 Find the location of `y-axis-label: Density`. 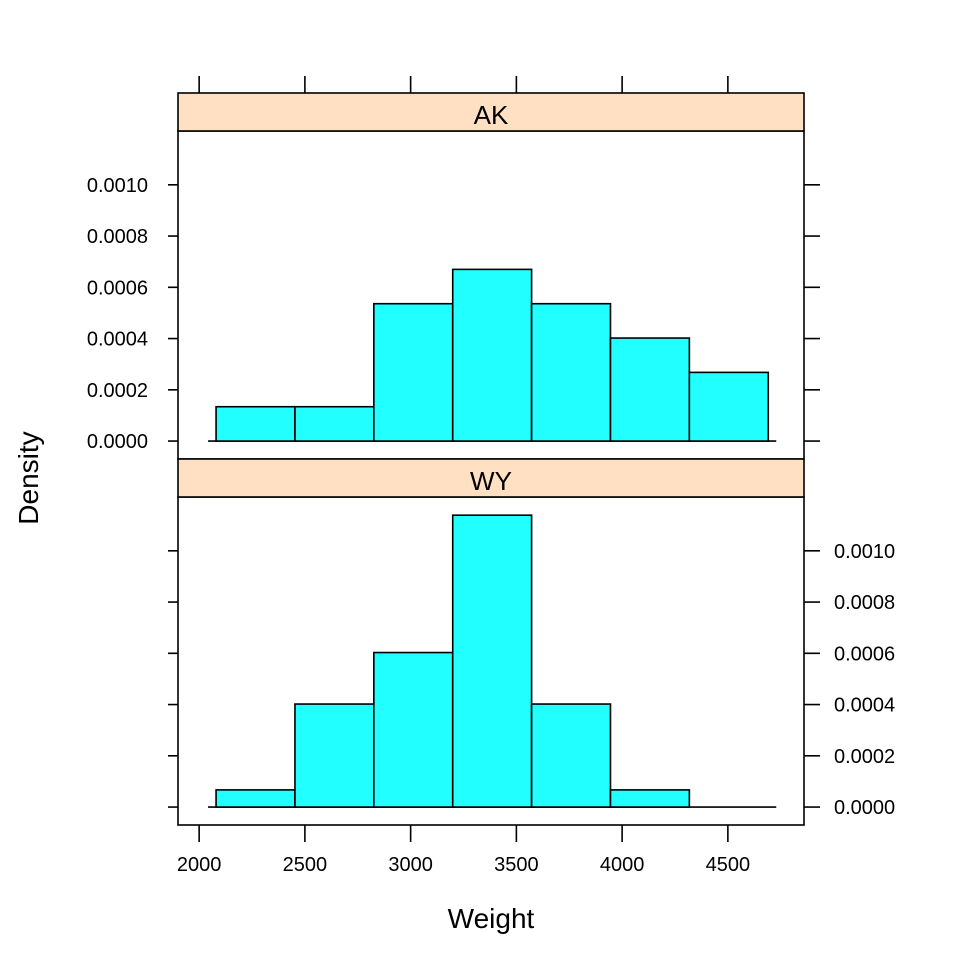

y-axis-label: Density is located at coordinates (28, 477).